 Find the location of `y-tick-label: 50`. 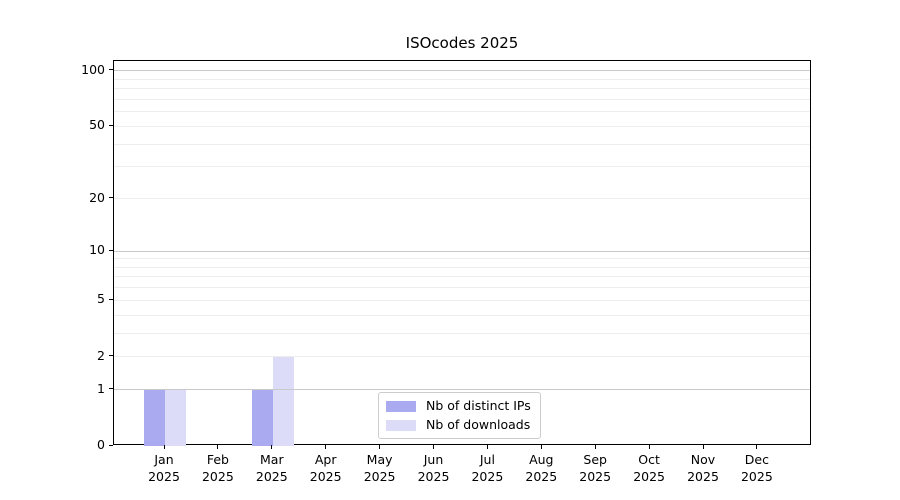

y-tick-label: 50 is located at coordinates (97, 125).